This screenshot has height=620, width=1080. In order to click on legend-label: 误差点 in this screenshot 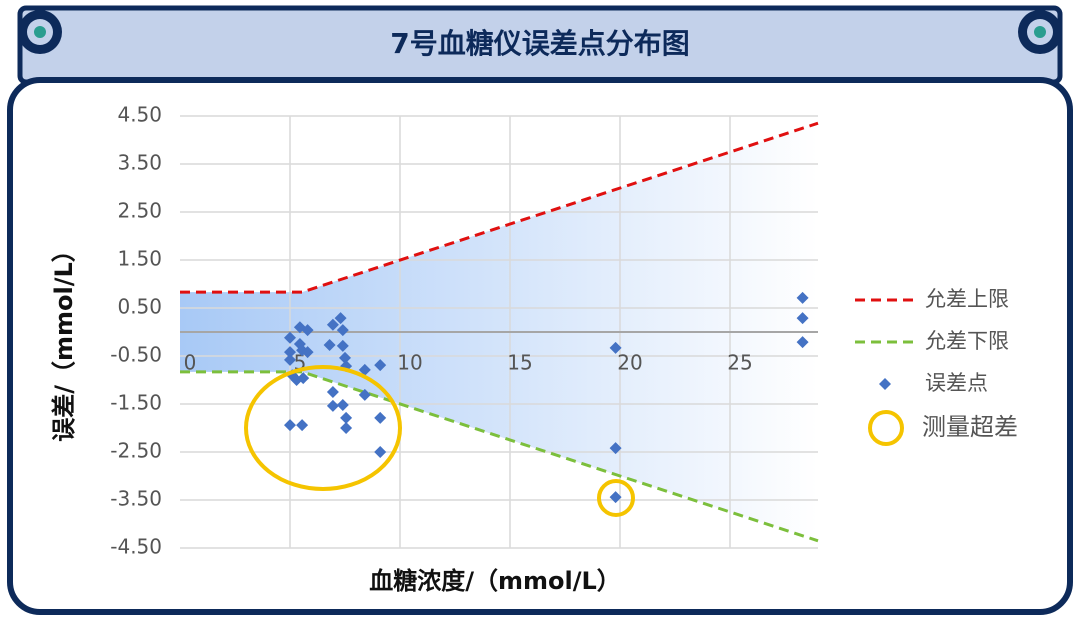, I will do `click(956, 383)`.